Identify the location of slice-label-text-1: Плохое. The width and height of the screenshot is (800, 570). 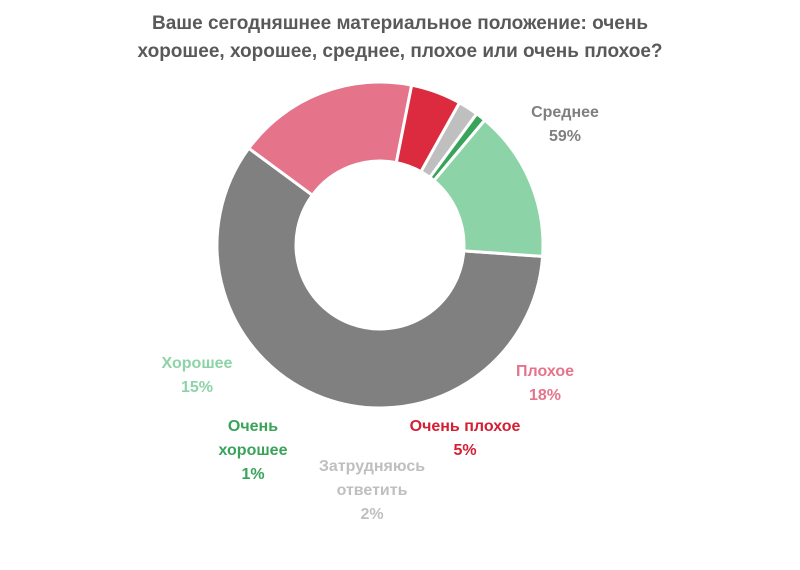
(545, 371).